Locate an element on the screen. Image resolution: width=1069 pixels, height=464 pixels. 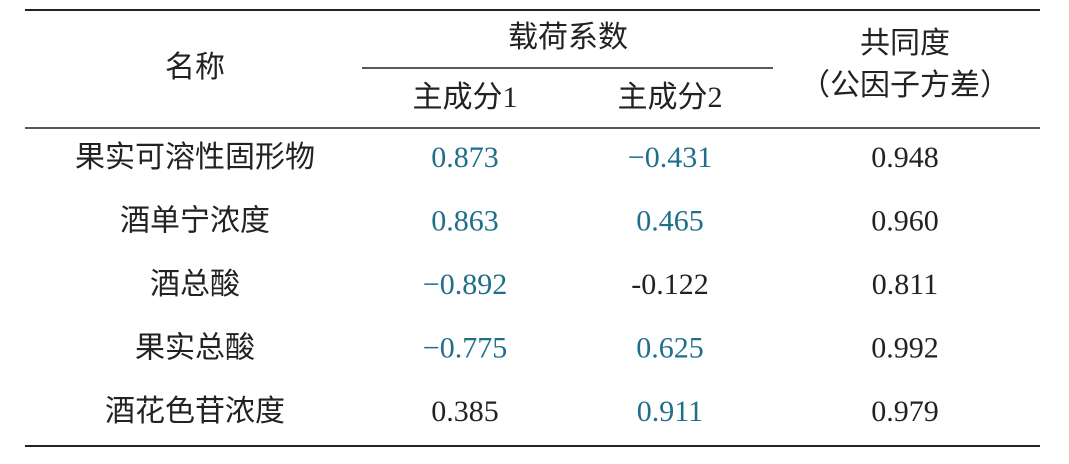
header-name: 名称 is located at coordinates (195, 67).